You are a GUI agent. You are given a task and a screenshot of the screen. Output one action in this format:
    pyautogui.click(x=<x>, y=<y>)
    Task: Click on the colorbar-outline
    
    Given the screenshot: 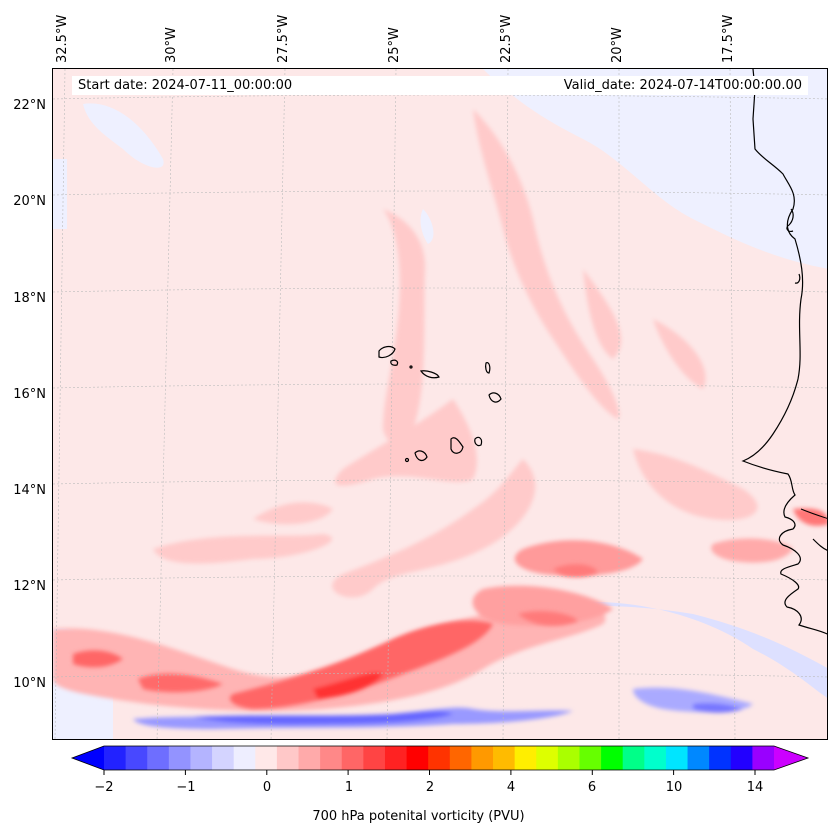 What is the action you would take?
    pyautogui.click(x=440, y=758)
    